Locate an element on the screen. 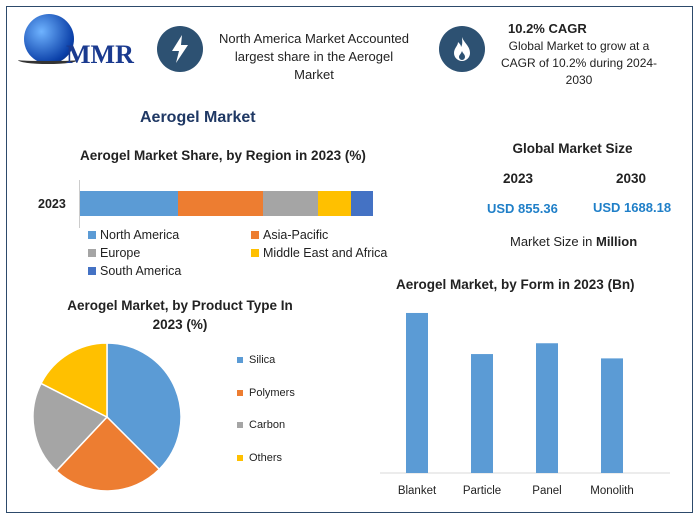 The image size is (699, 519). pie-legend-item: Polymers is located at coordinates (266, 393).